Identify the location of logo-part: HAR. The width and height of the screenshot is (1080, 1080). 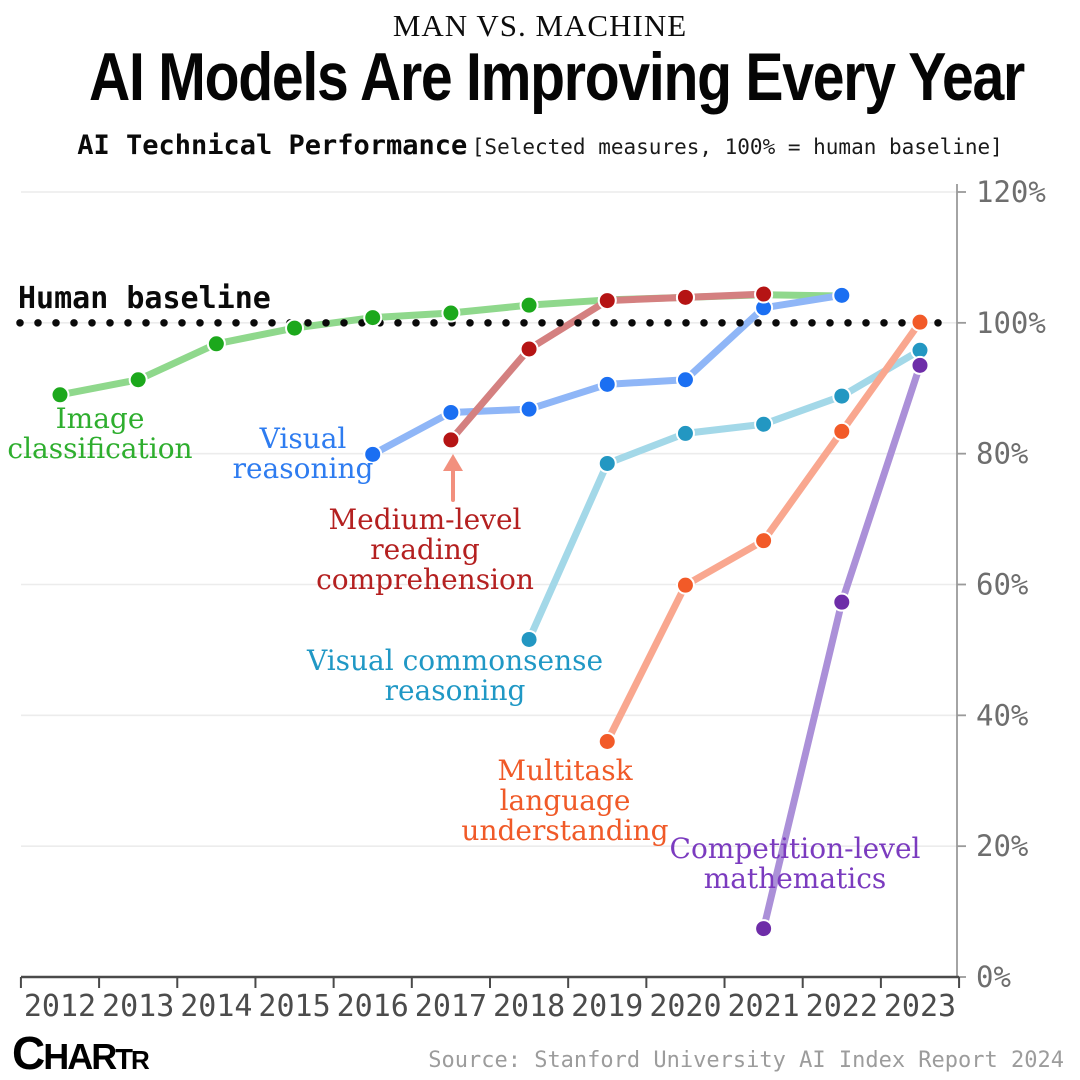
(80, 1056).